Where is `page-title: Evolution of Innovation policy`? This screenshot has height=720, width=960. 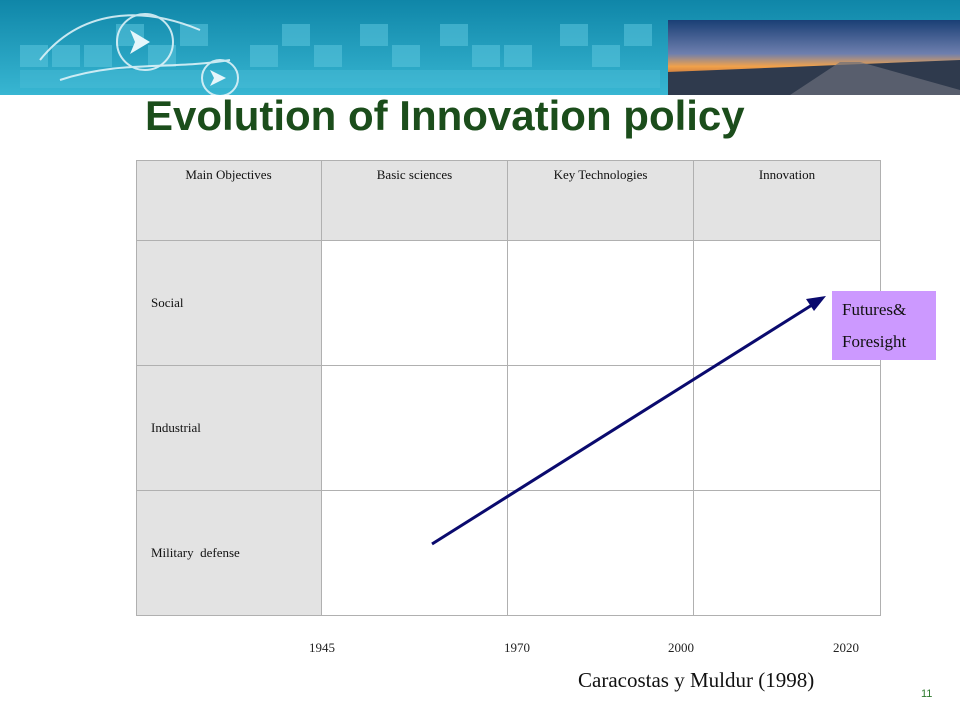 page-title: Evolution of Innovation policy is located at coordinates (445, 115).